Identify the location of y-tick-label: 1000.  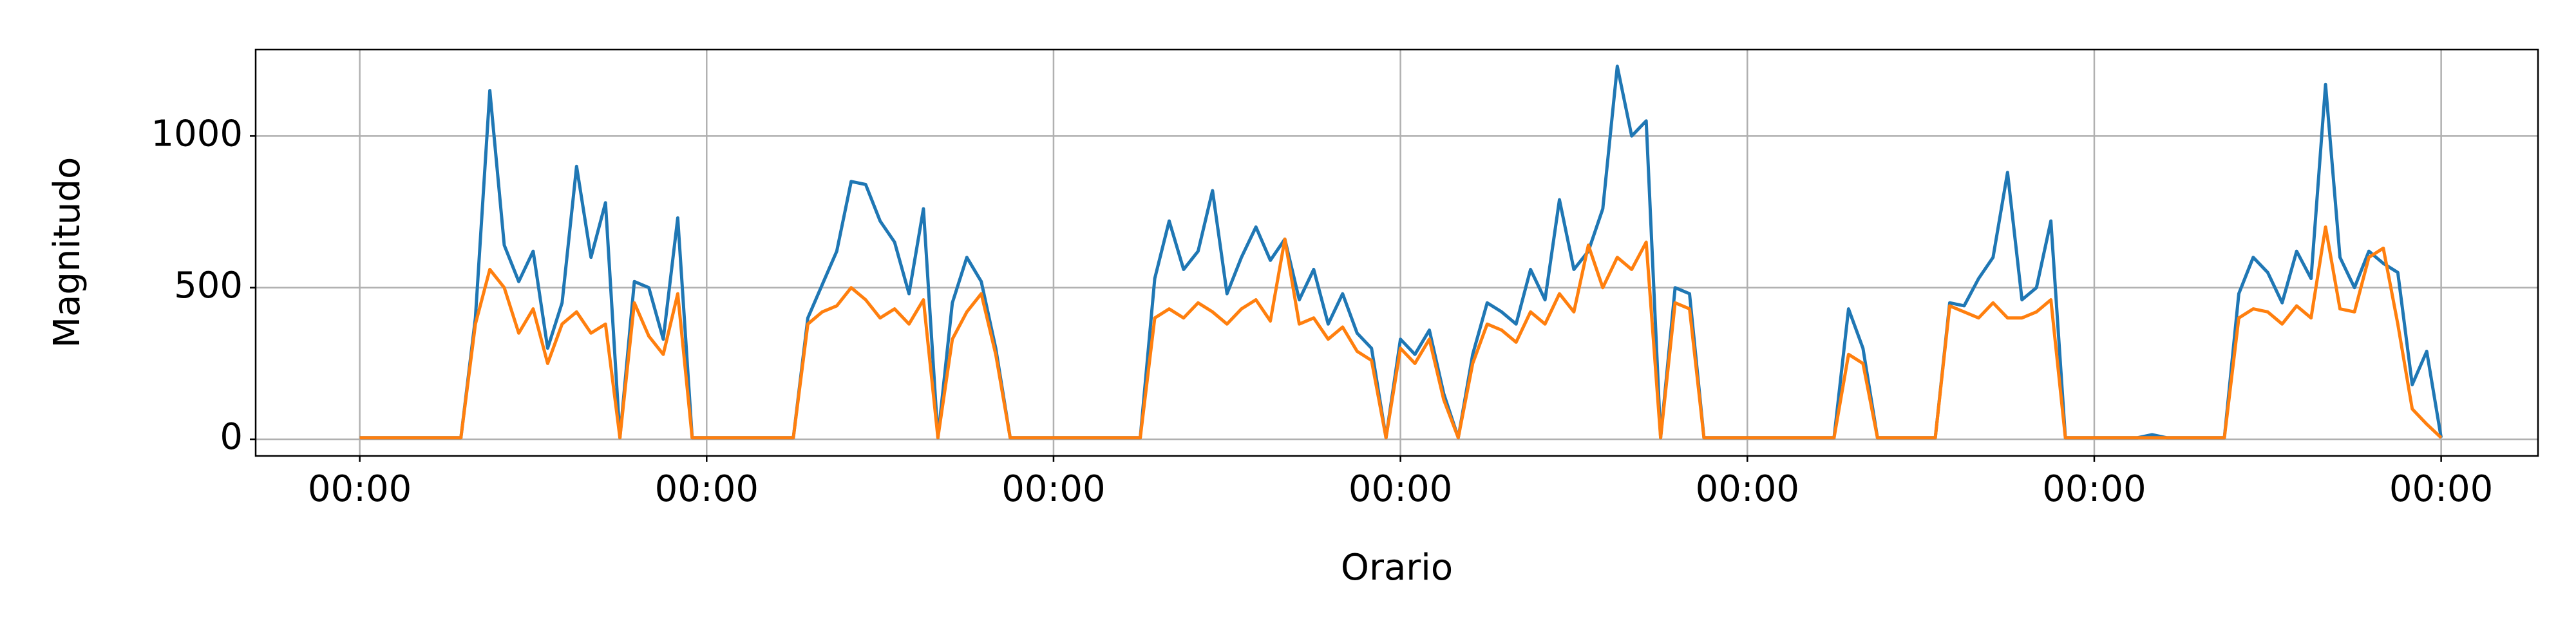
(197, 134).